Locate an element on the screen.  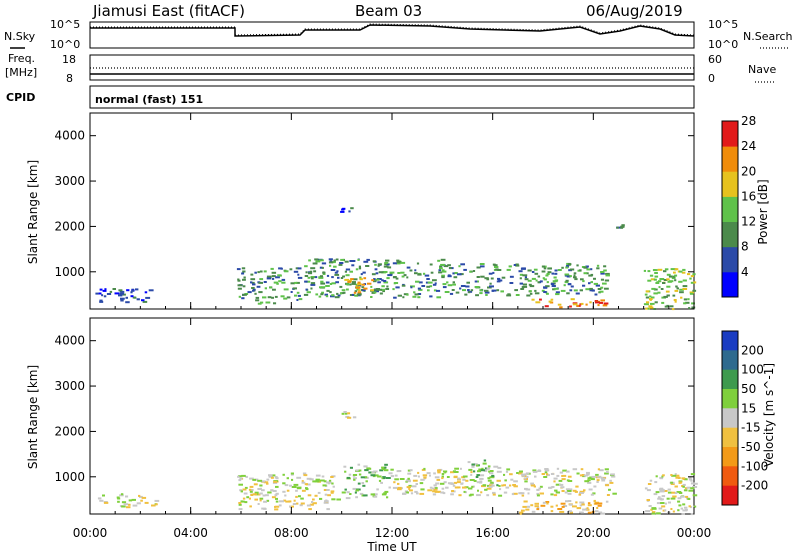
noise-tick-left-top: 10^5 is located at coordinates (65, 24).